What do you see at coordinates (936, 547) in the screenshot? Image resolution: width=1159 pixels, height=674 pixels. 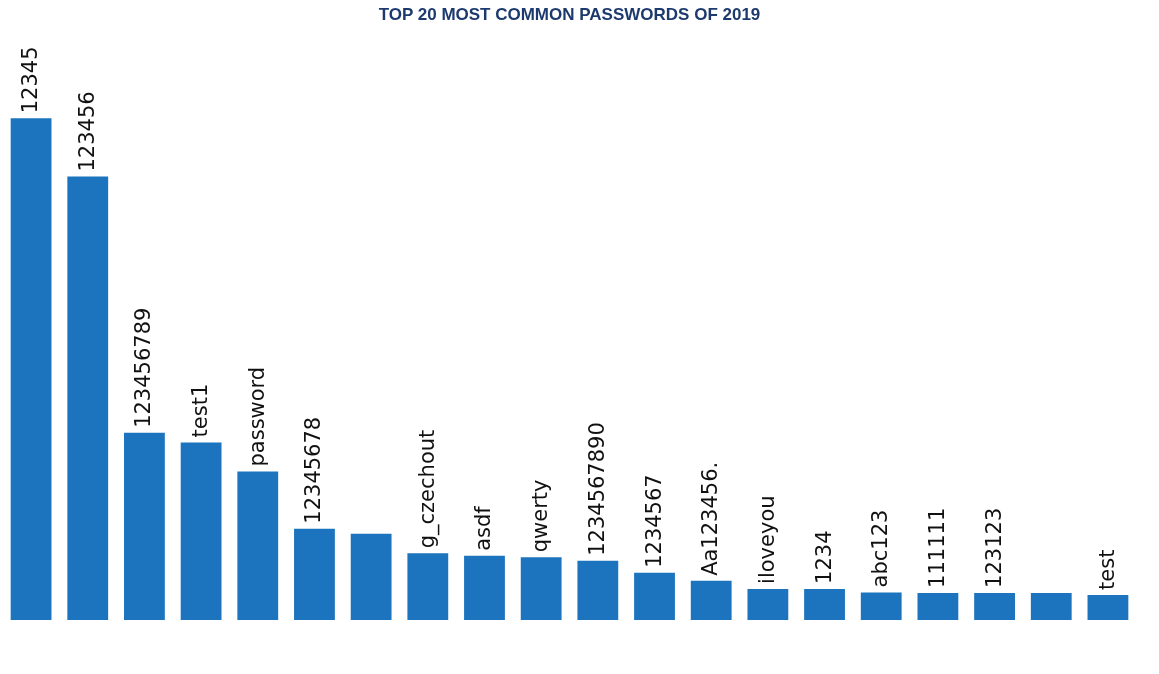 I see `x-tick-label: 111111` at bounding box center [936, 547].